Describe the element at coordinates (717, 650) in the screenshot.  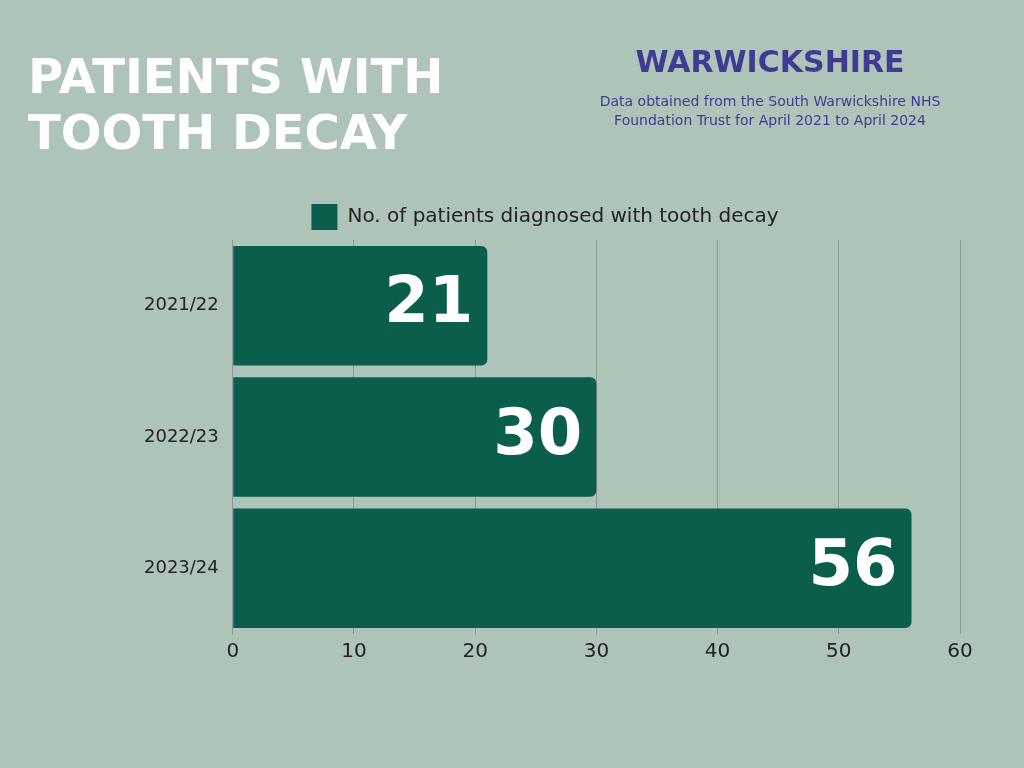
I see `x-tick-label: 40` at that location.